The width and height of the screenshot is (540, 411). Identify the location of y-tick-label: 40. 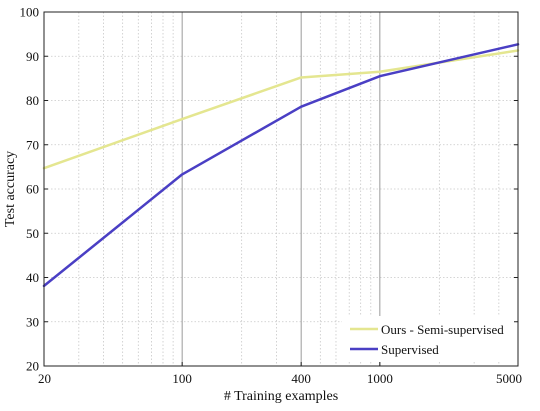
(32, 277).